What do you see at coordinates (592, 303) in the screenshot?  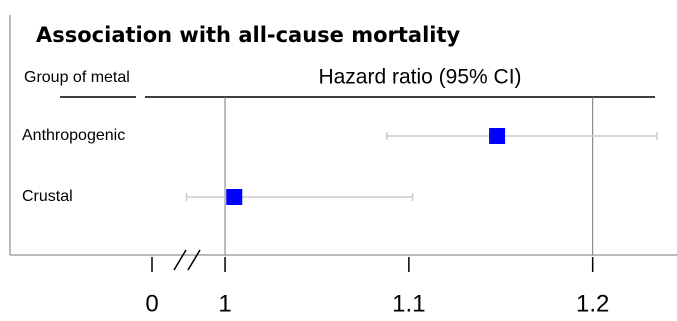 I see `x-tick-label: 1.2` at bounding box center [592, 303].